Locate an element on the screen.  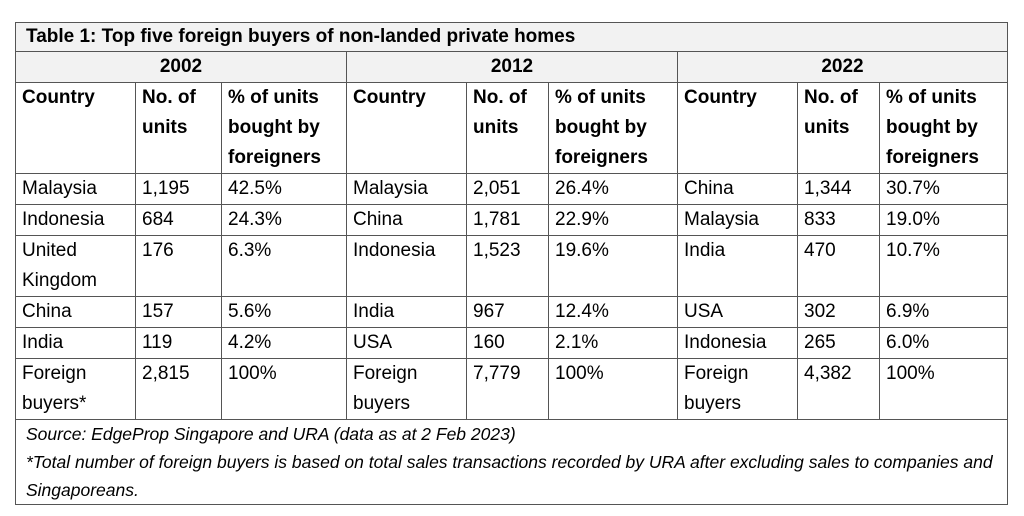
units-cell: 470 is located at coordinates (838, 266).